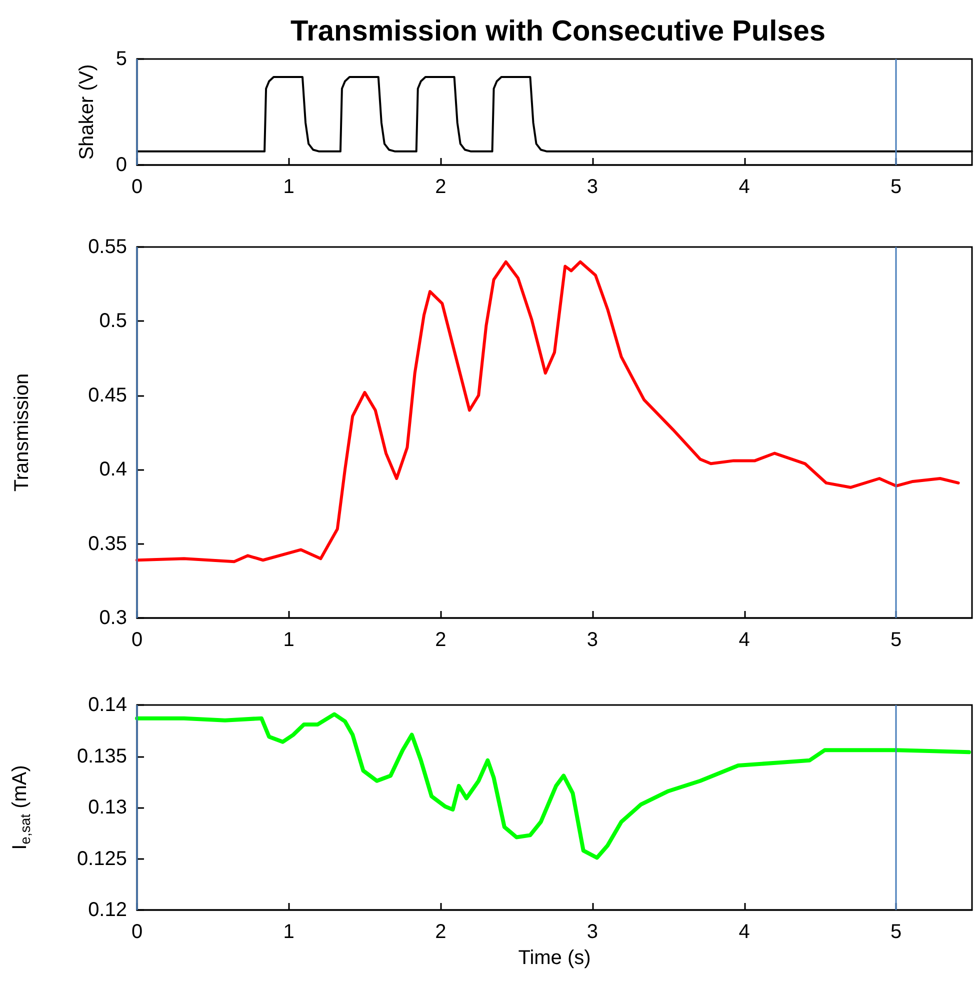 The height and width of the screenshot is (996, 980). Describe the element at coordinates (113, 618) in the screenshot. I see `y-tick-label: 0.3` at that location.